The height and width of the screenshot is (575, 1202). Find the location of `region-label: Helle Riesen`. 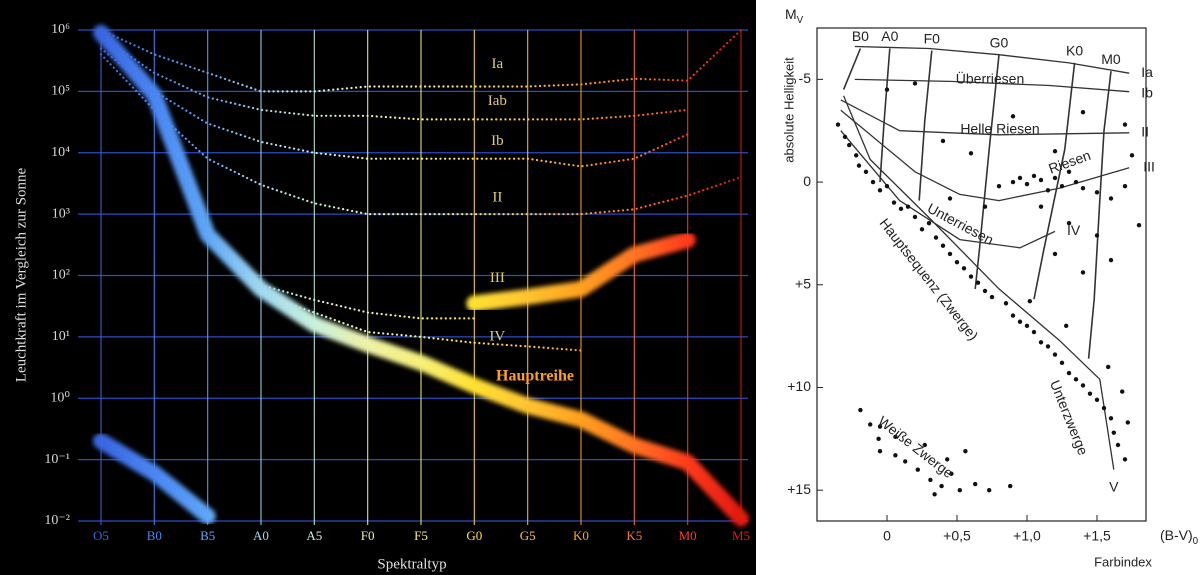

region-label: Helle Riesen is located at coordinates (999, 129).